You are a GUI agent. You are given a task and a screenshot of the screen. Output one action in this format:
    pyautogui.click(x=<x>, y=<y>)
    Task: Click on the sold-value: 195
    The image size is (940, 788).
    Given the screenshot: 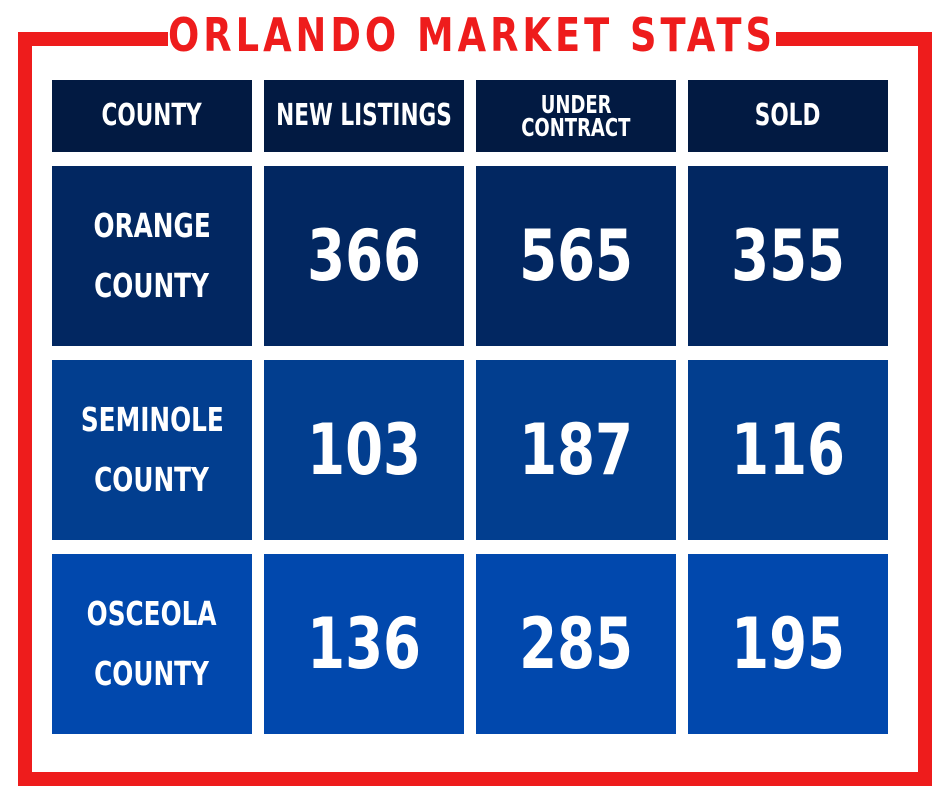 What is the action you would take?
    pyautogui.click(x=788, y=644)
    